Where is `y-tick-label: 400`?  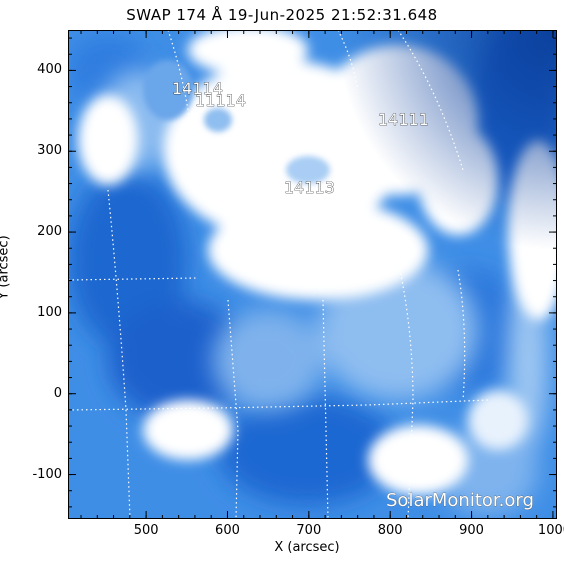 y-tick-label: 400 is located at coordinates (49, 70).